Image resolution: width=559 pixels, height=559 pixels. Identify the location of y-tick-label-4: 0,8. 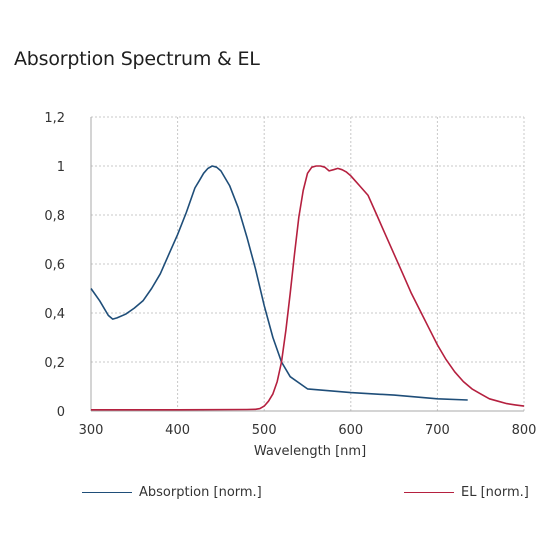
(54, 216).